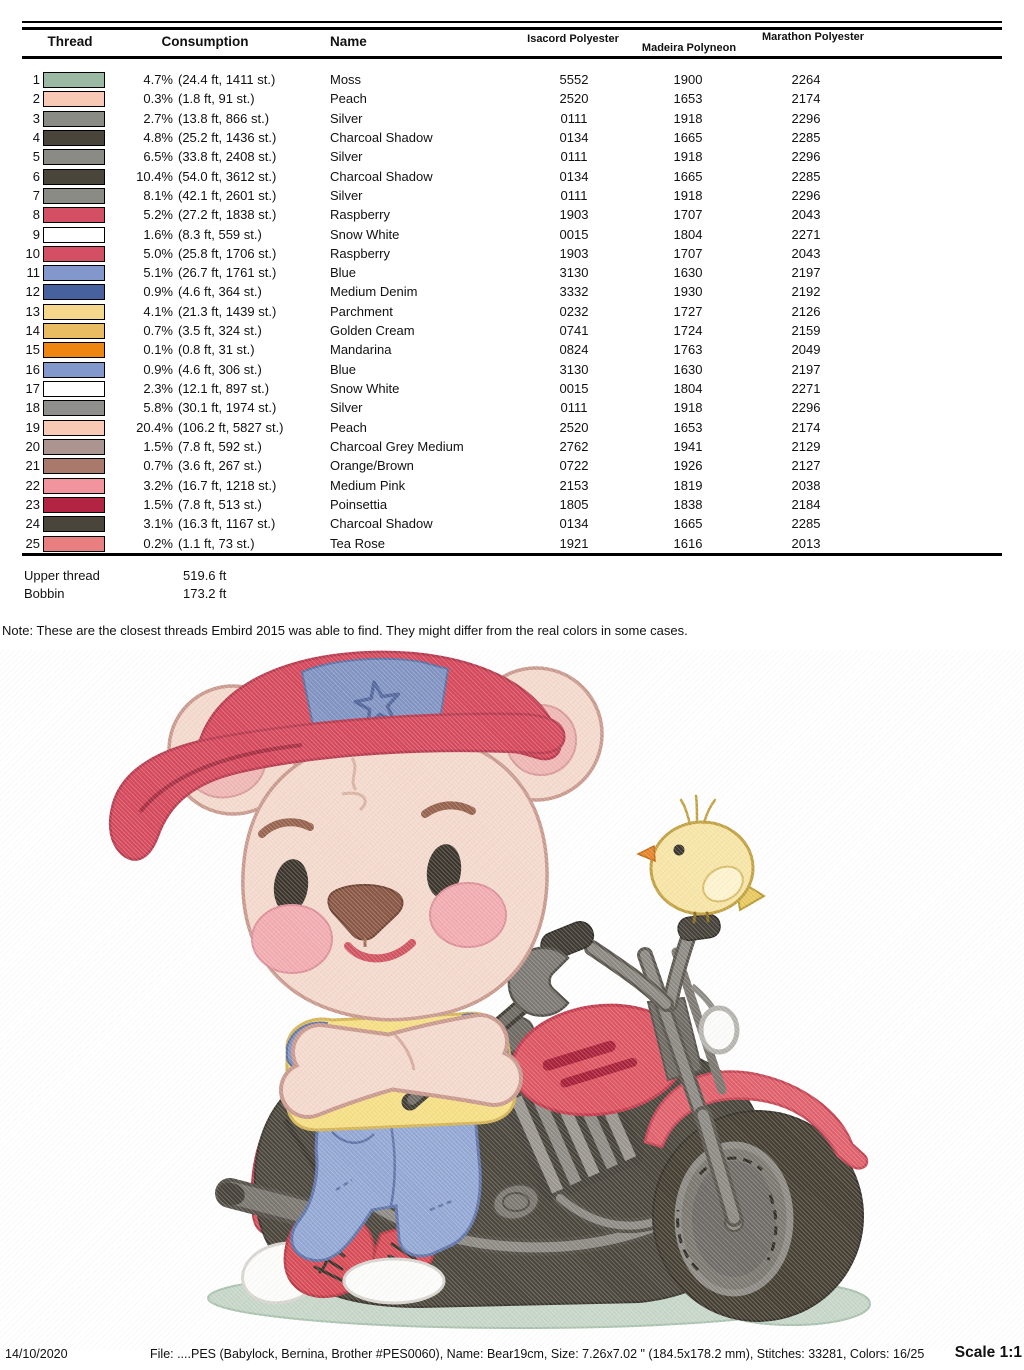  I want to click on footer-date: 14/10/2020, so click(36, 1354).